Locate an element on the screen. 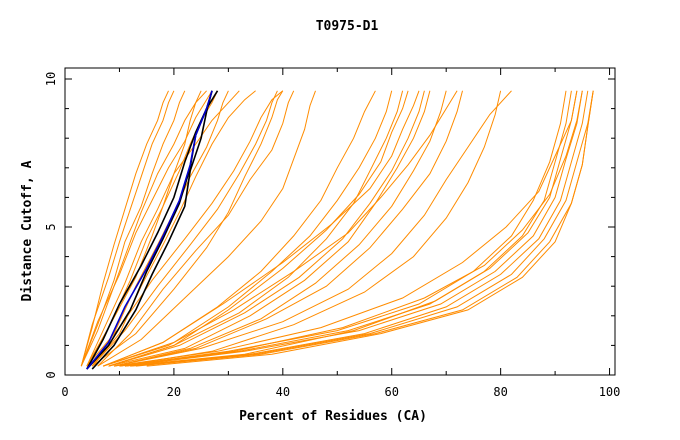 The width and height of the screenshot is (680, 440). x-tick-label-80: 80 is located at coordinates (500, 392).